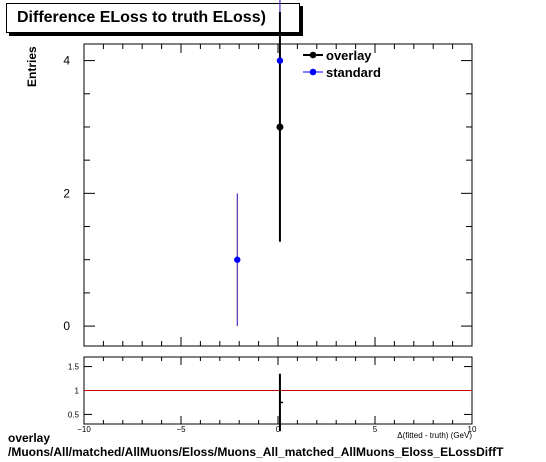  Describe the element at coordinates (342, 64) in the screenshot. I see `legend: overlay standard` at that location.